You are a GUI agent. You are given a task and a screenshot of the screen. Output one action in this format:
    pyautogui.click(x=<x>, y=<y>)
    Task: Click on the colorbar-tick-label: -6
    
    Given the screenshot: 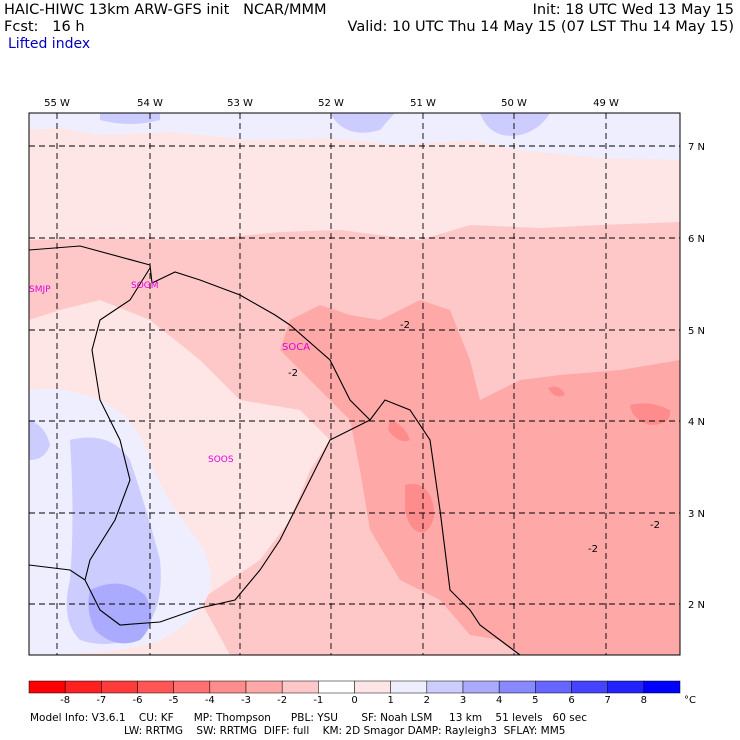 What is the action you would take?
    pyautogui.click(x=138, y=700)
    